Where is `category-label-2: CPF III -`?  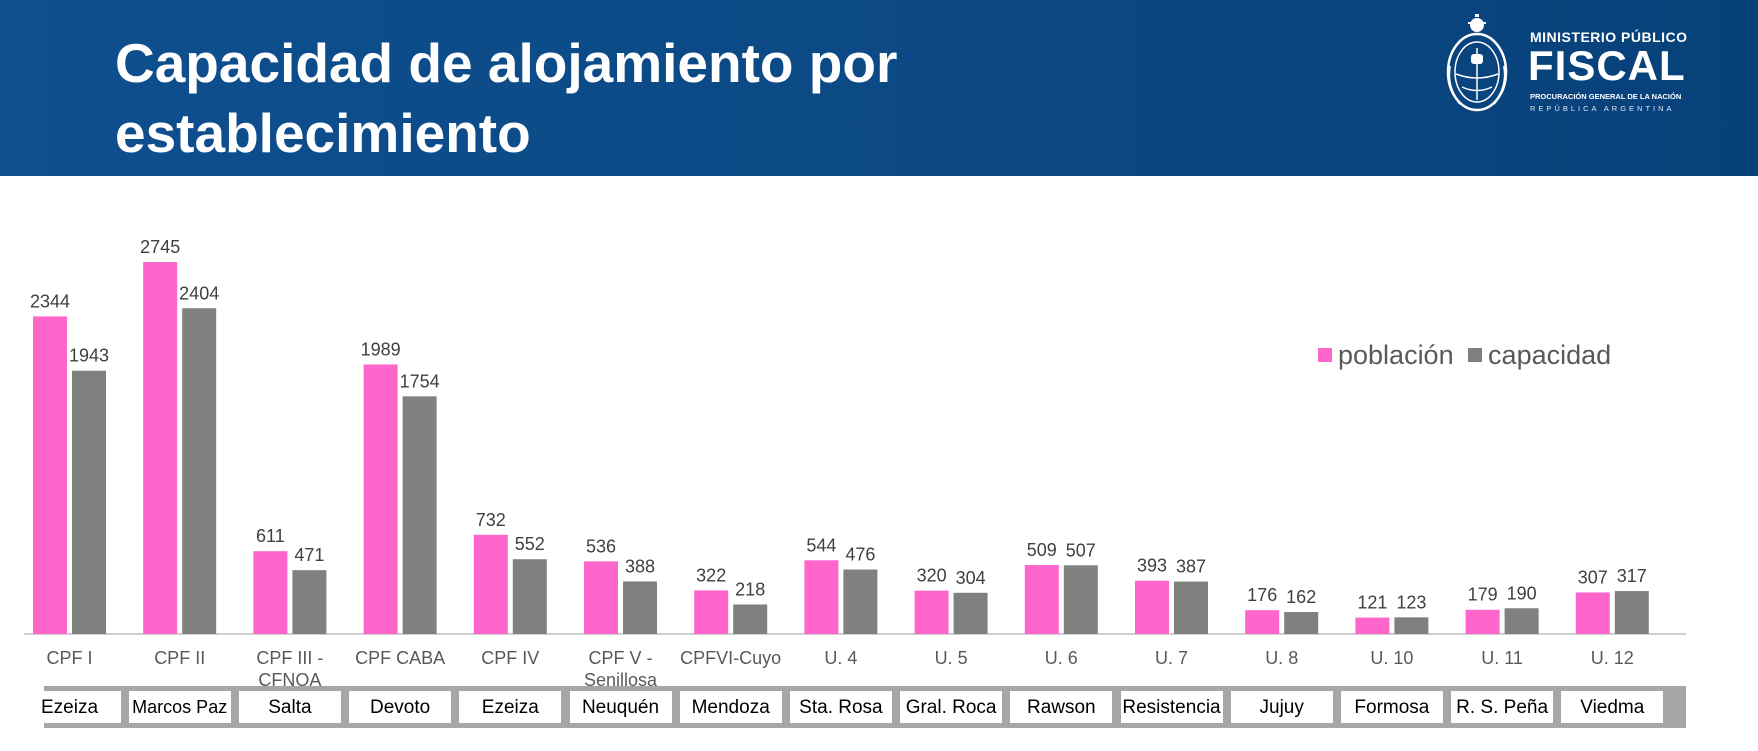 category-label-2: CPF III - is located at coordinates (289, 658).